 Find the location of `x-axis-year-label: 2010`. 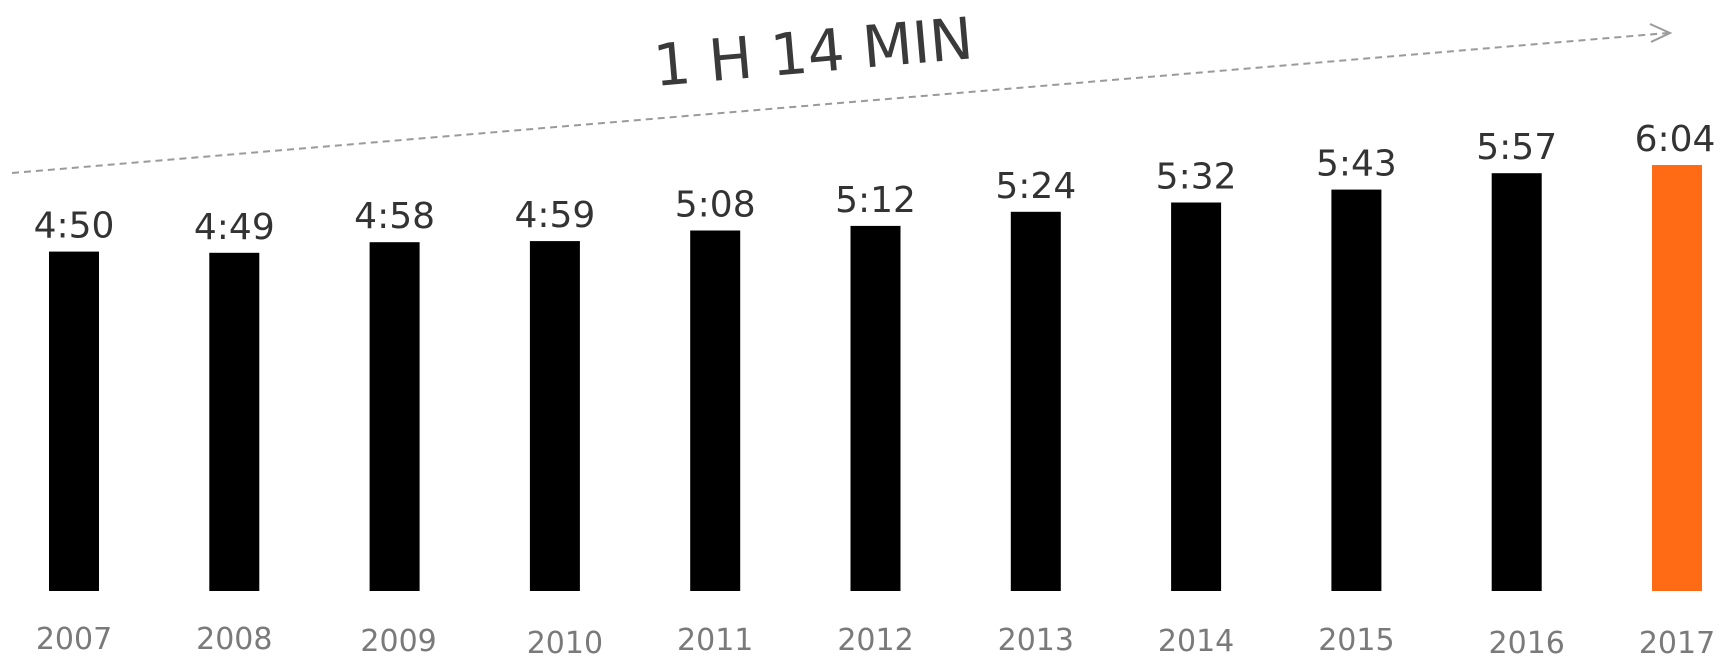

x-axis-year-label: 2010 is located at coordinates (565, 642).